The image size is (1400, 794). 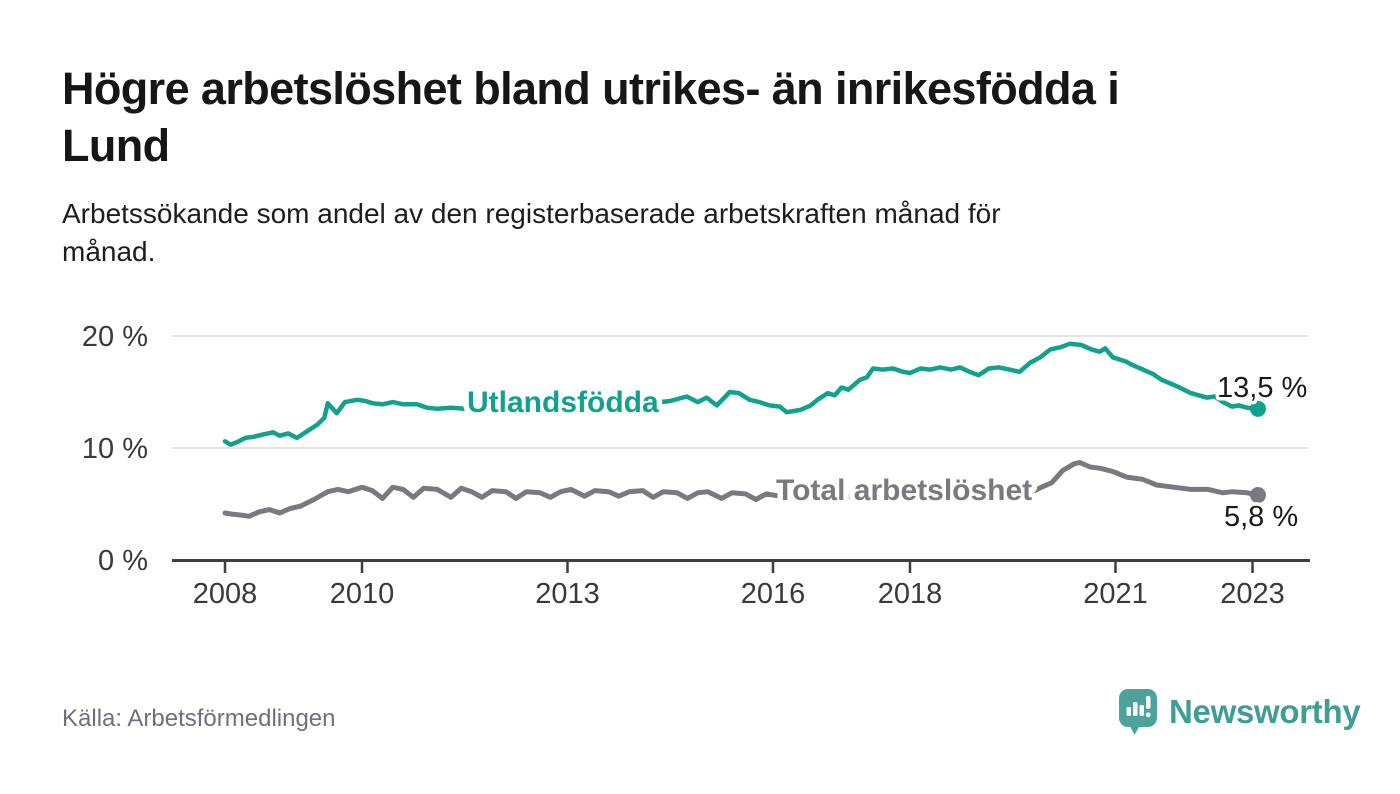 What do you see at coordinates (1115, 594) in the screenshot?
I see `x-axis-label-2021: 2021` at bounding box center [1115, 594].